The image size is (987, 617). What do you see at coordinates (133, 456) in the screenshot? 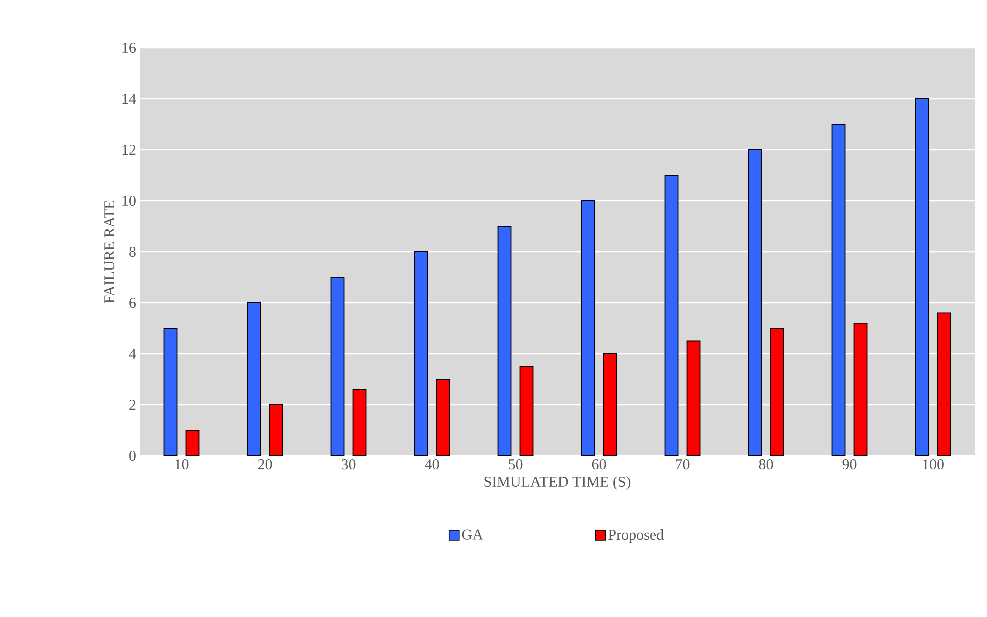
I see `y-tick-label: 0` at bounding box center [133, 456].